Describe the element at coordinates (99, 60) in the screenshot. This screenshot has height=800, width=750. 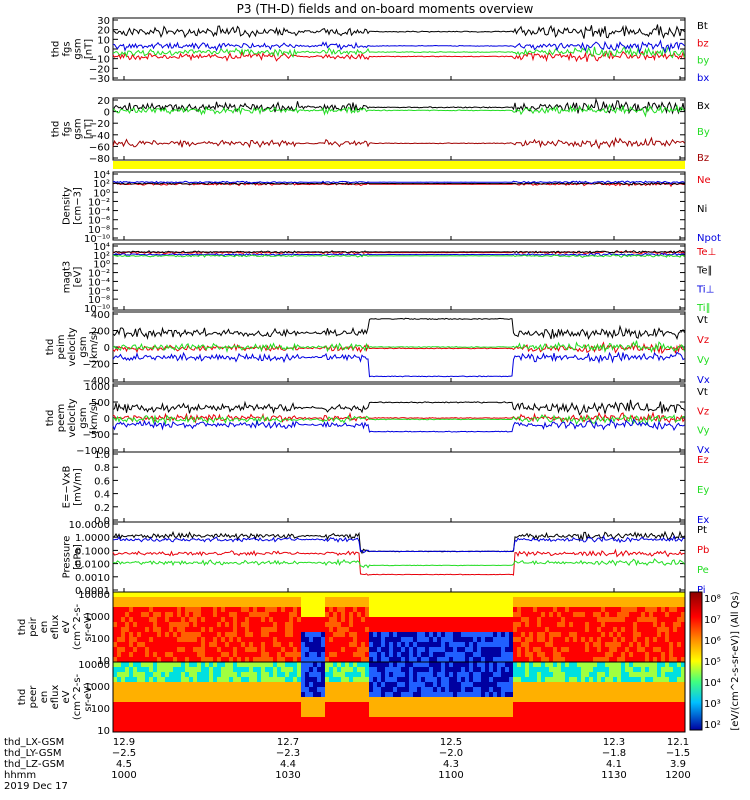
I see `y-tick-label: −10` at that location.